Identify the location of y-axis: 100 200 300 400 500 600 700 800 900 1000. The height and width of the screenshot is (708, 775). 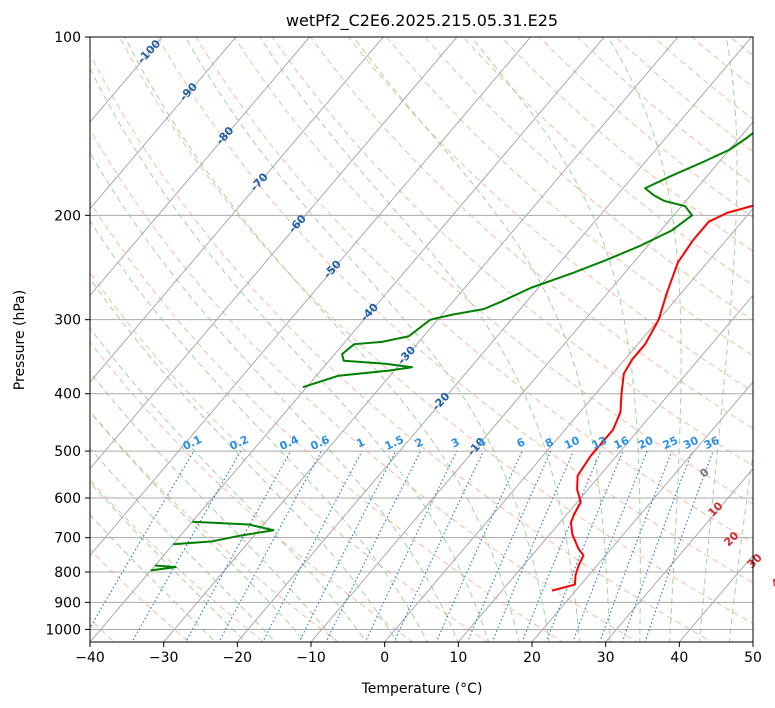
(67, 334).